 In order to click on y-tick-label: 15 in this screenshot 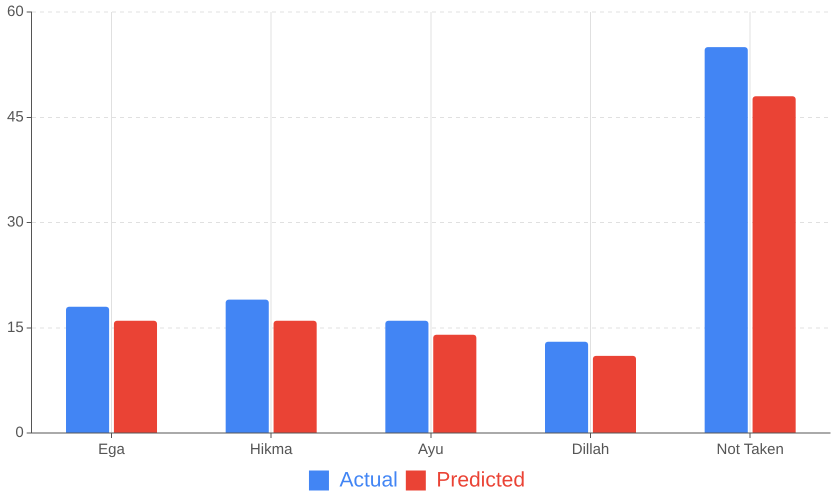, I will do `click(15, 327)`.